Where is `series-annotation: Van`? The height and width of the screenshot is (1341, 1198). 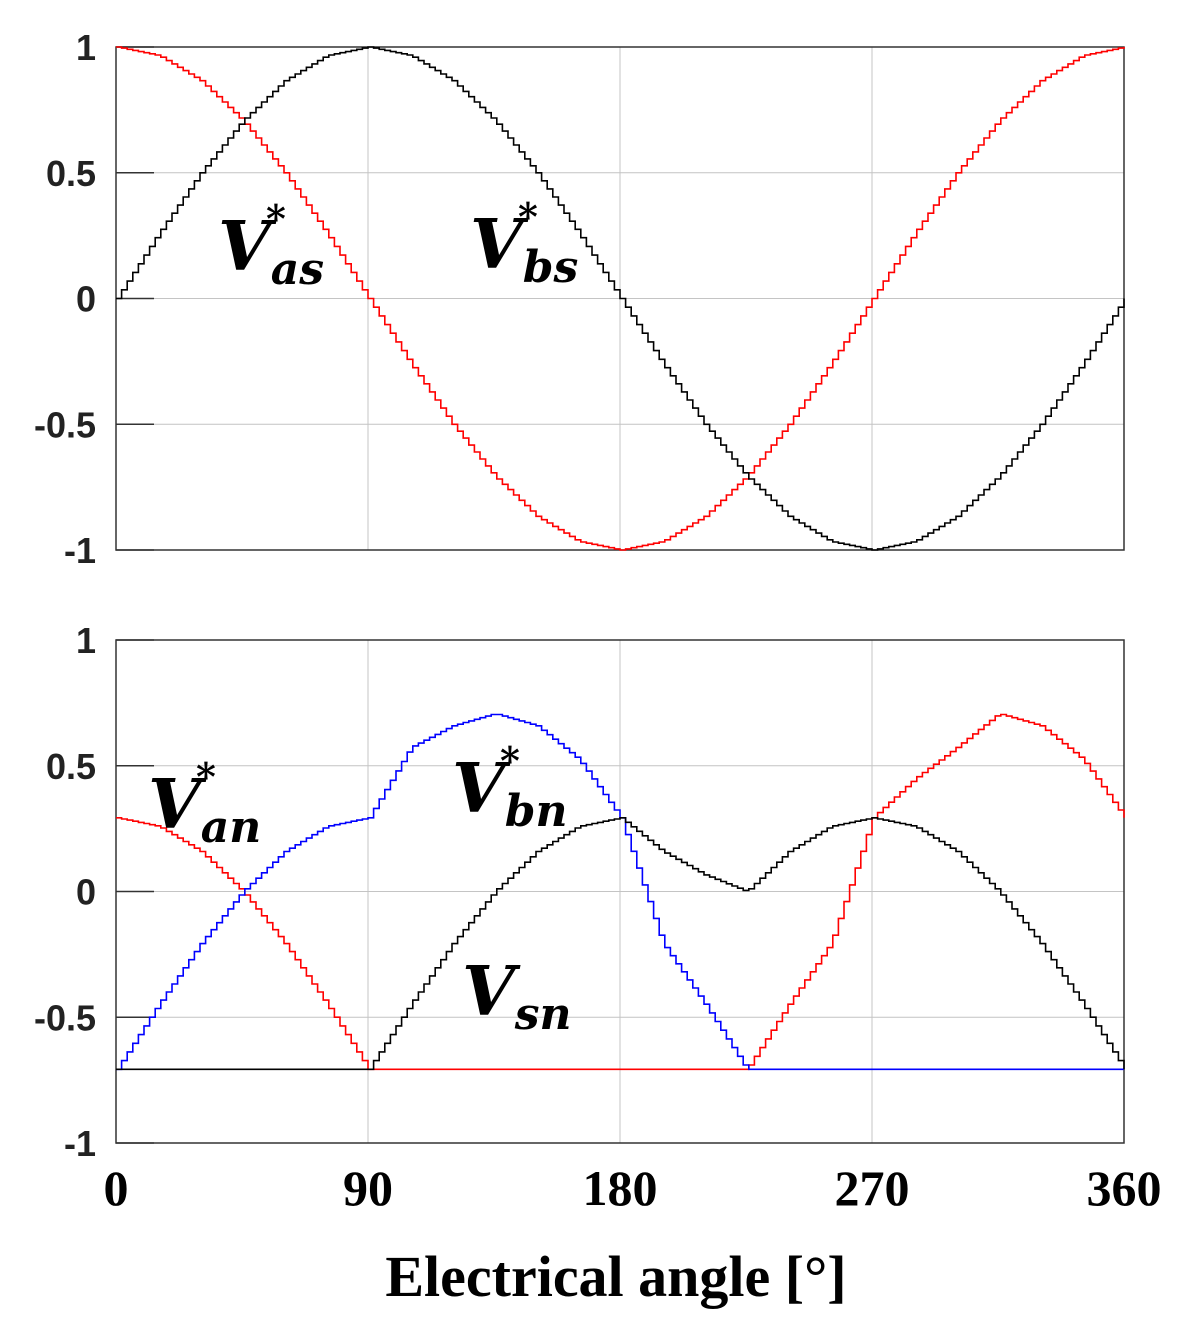 series-annotation: Van is located at coordinates (204, 809).